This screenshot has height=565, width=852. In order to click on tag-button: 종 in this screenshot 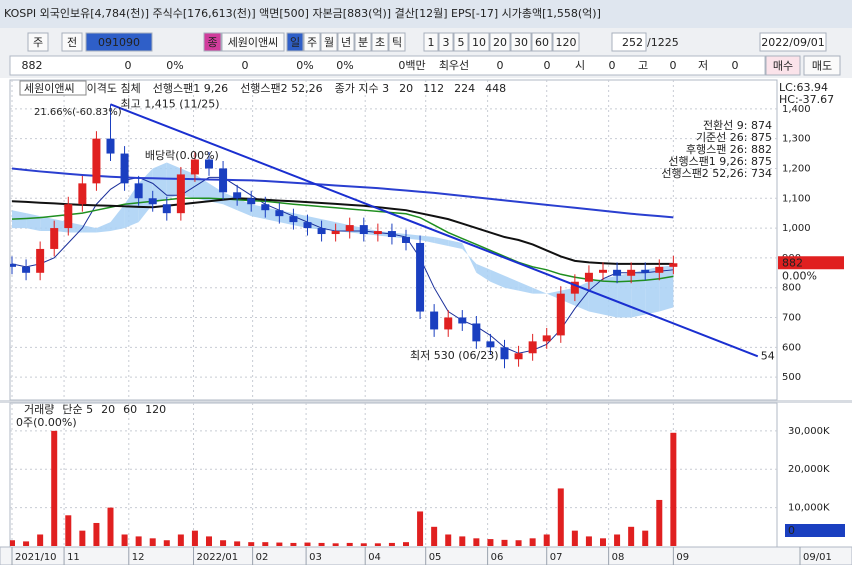, I will do `click(212, 42)`.